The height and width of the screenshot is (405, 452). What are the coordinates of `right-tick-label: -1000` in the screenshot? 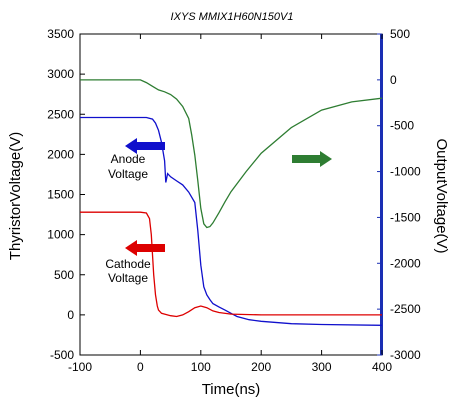 It's located at (405, 172).